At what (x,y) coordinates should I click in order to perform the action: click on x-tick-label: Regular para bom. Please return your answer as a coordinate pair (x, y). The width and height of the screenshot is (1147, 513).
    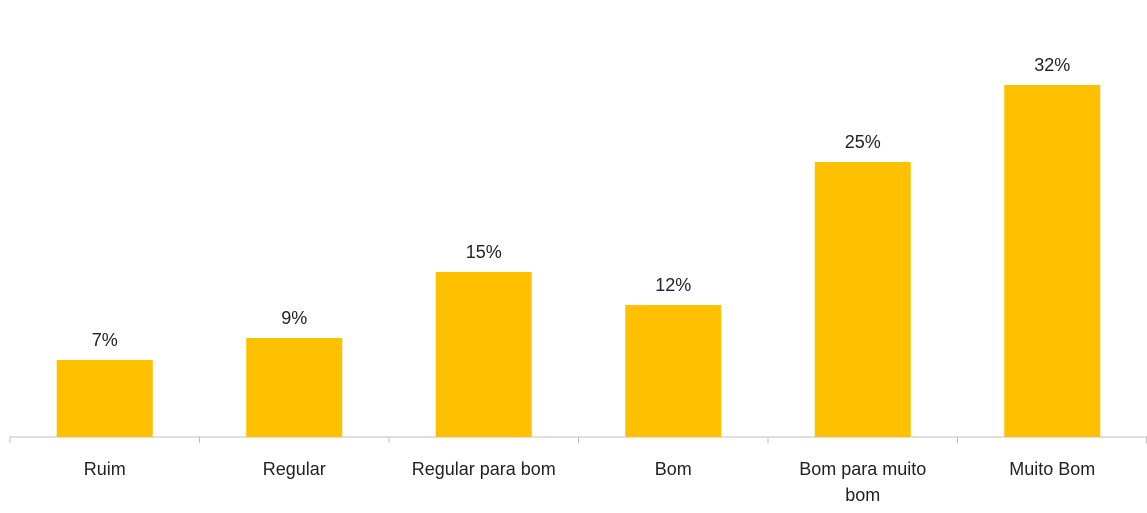
    Looking at the image, I should click on (483, 469).